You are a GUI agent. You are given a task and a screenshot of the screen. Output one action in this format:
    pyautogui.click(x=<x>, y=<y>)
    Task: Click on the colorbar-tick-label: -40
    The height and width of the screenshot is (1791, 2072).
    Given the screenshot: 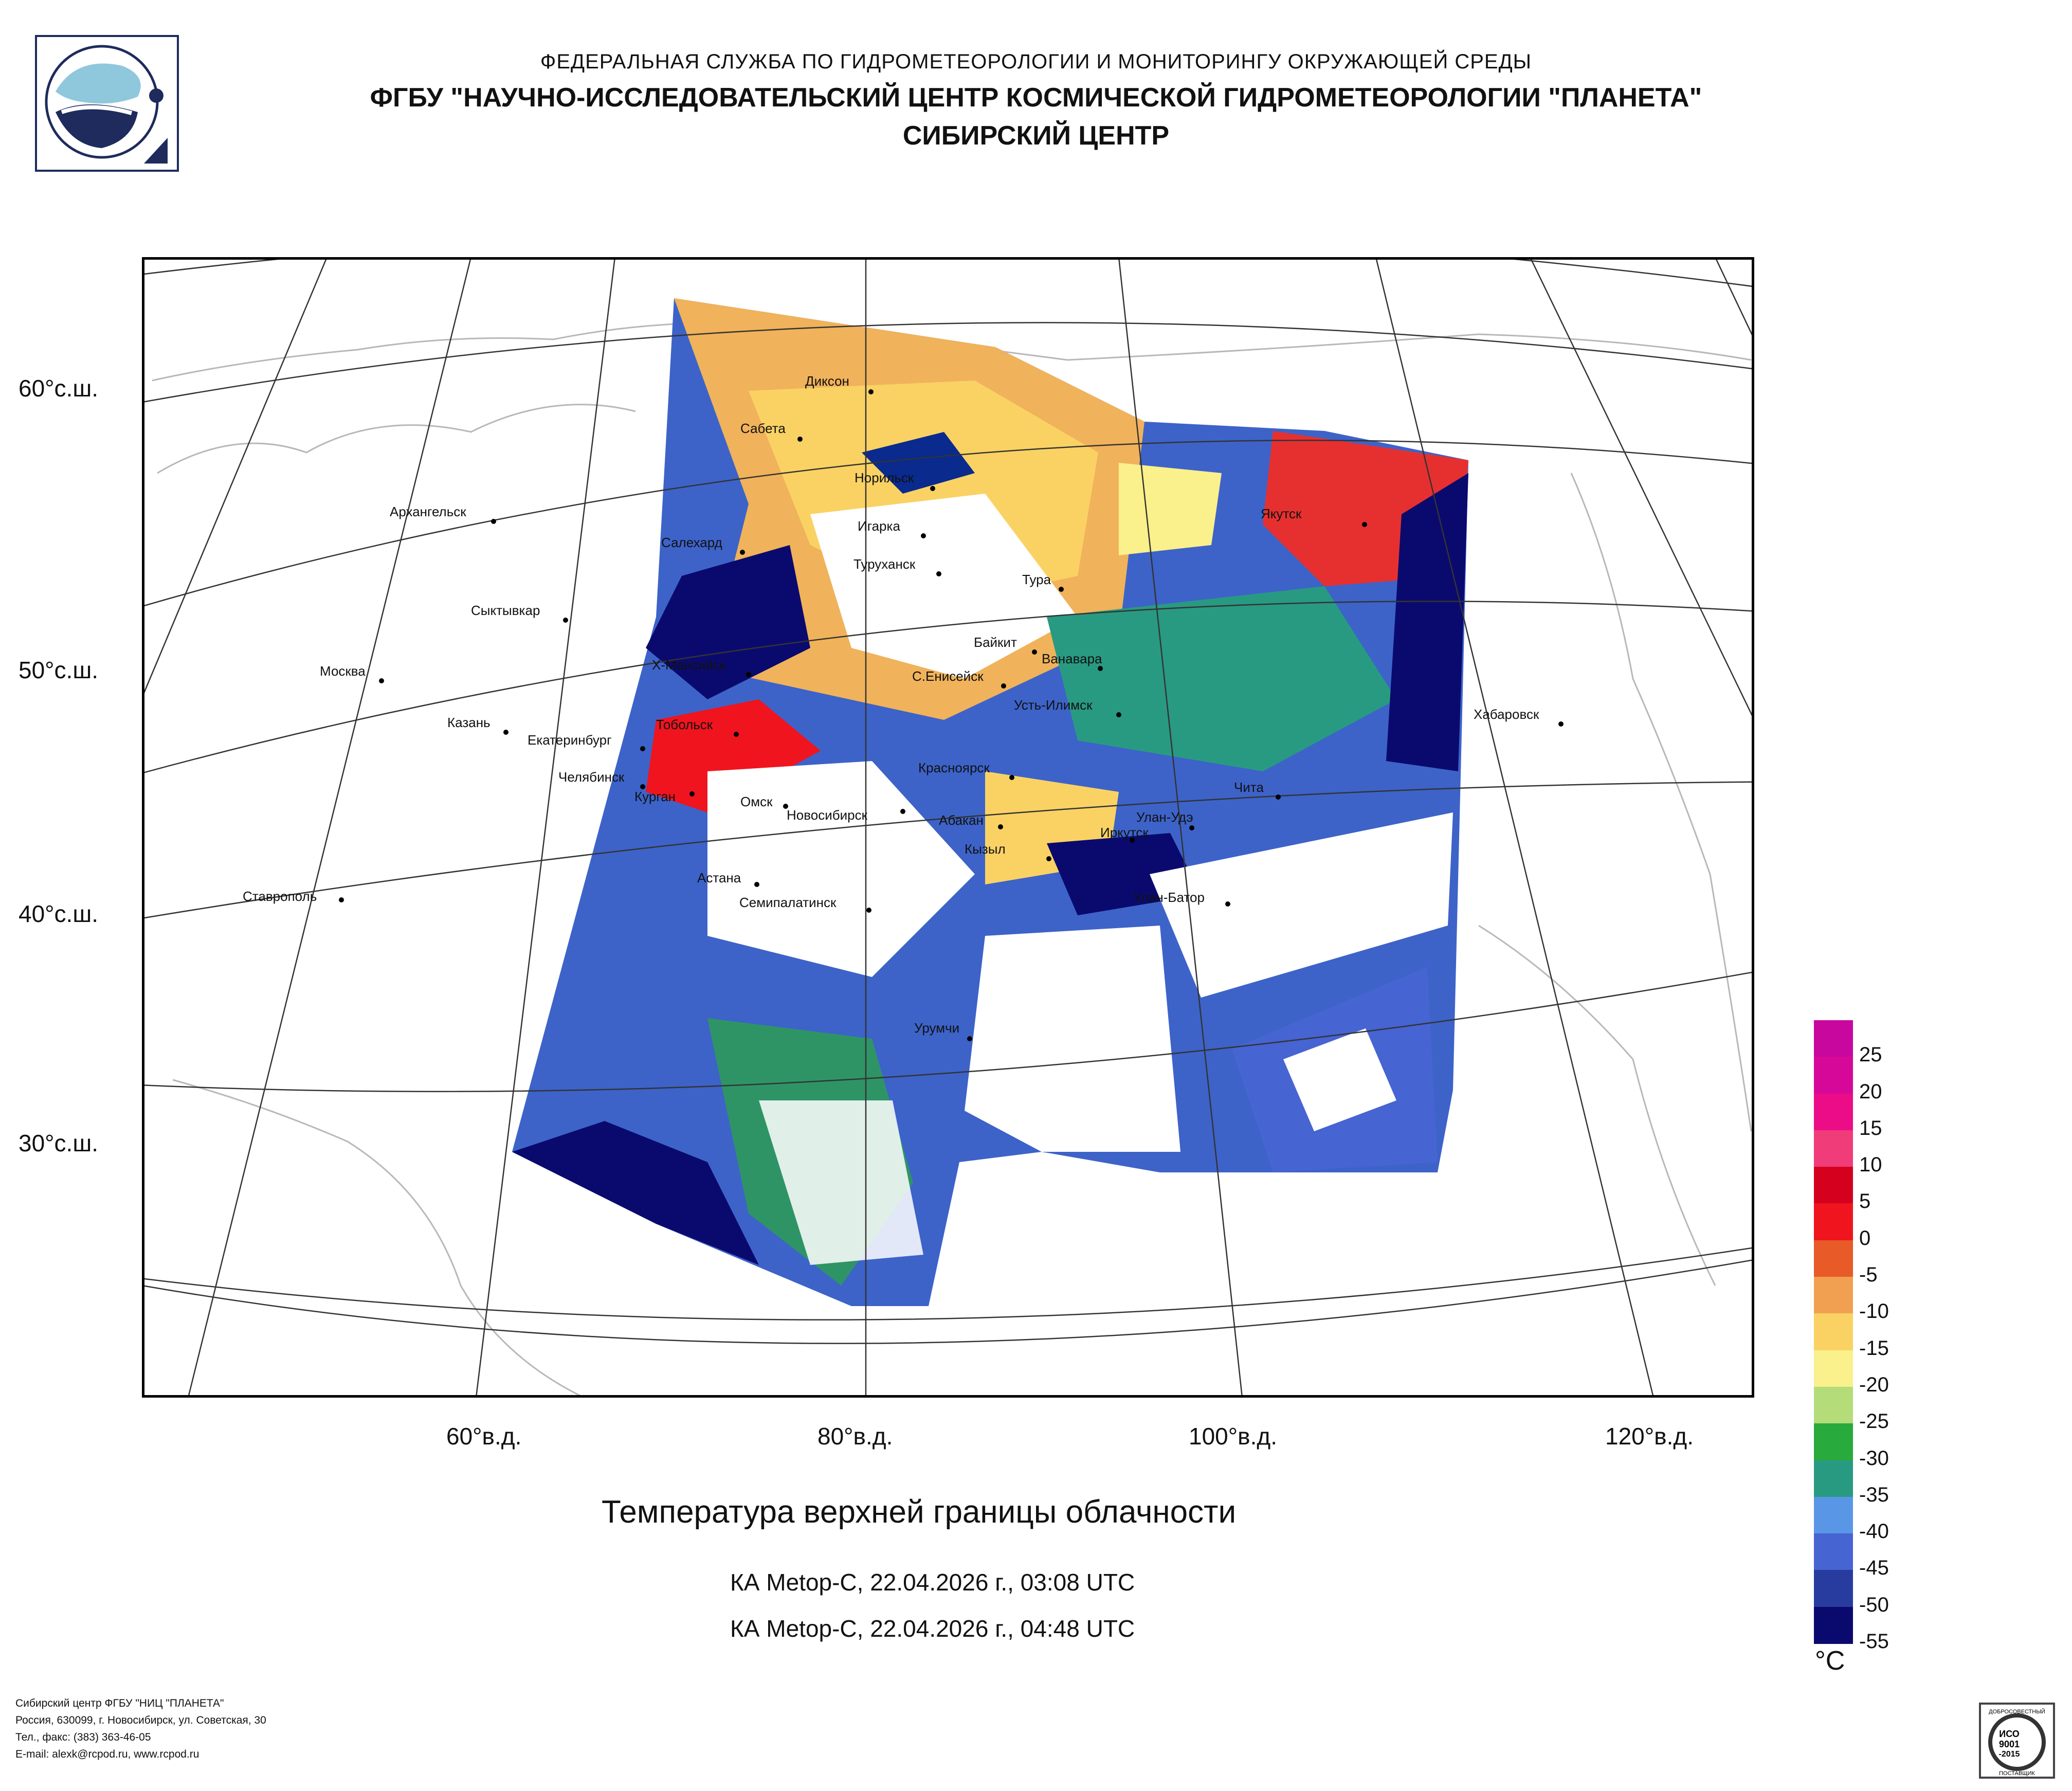 What is the action you would take?
    pyautogui.click(x=1874, y=1531)
    